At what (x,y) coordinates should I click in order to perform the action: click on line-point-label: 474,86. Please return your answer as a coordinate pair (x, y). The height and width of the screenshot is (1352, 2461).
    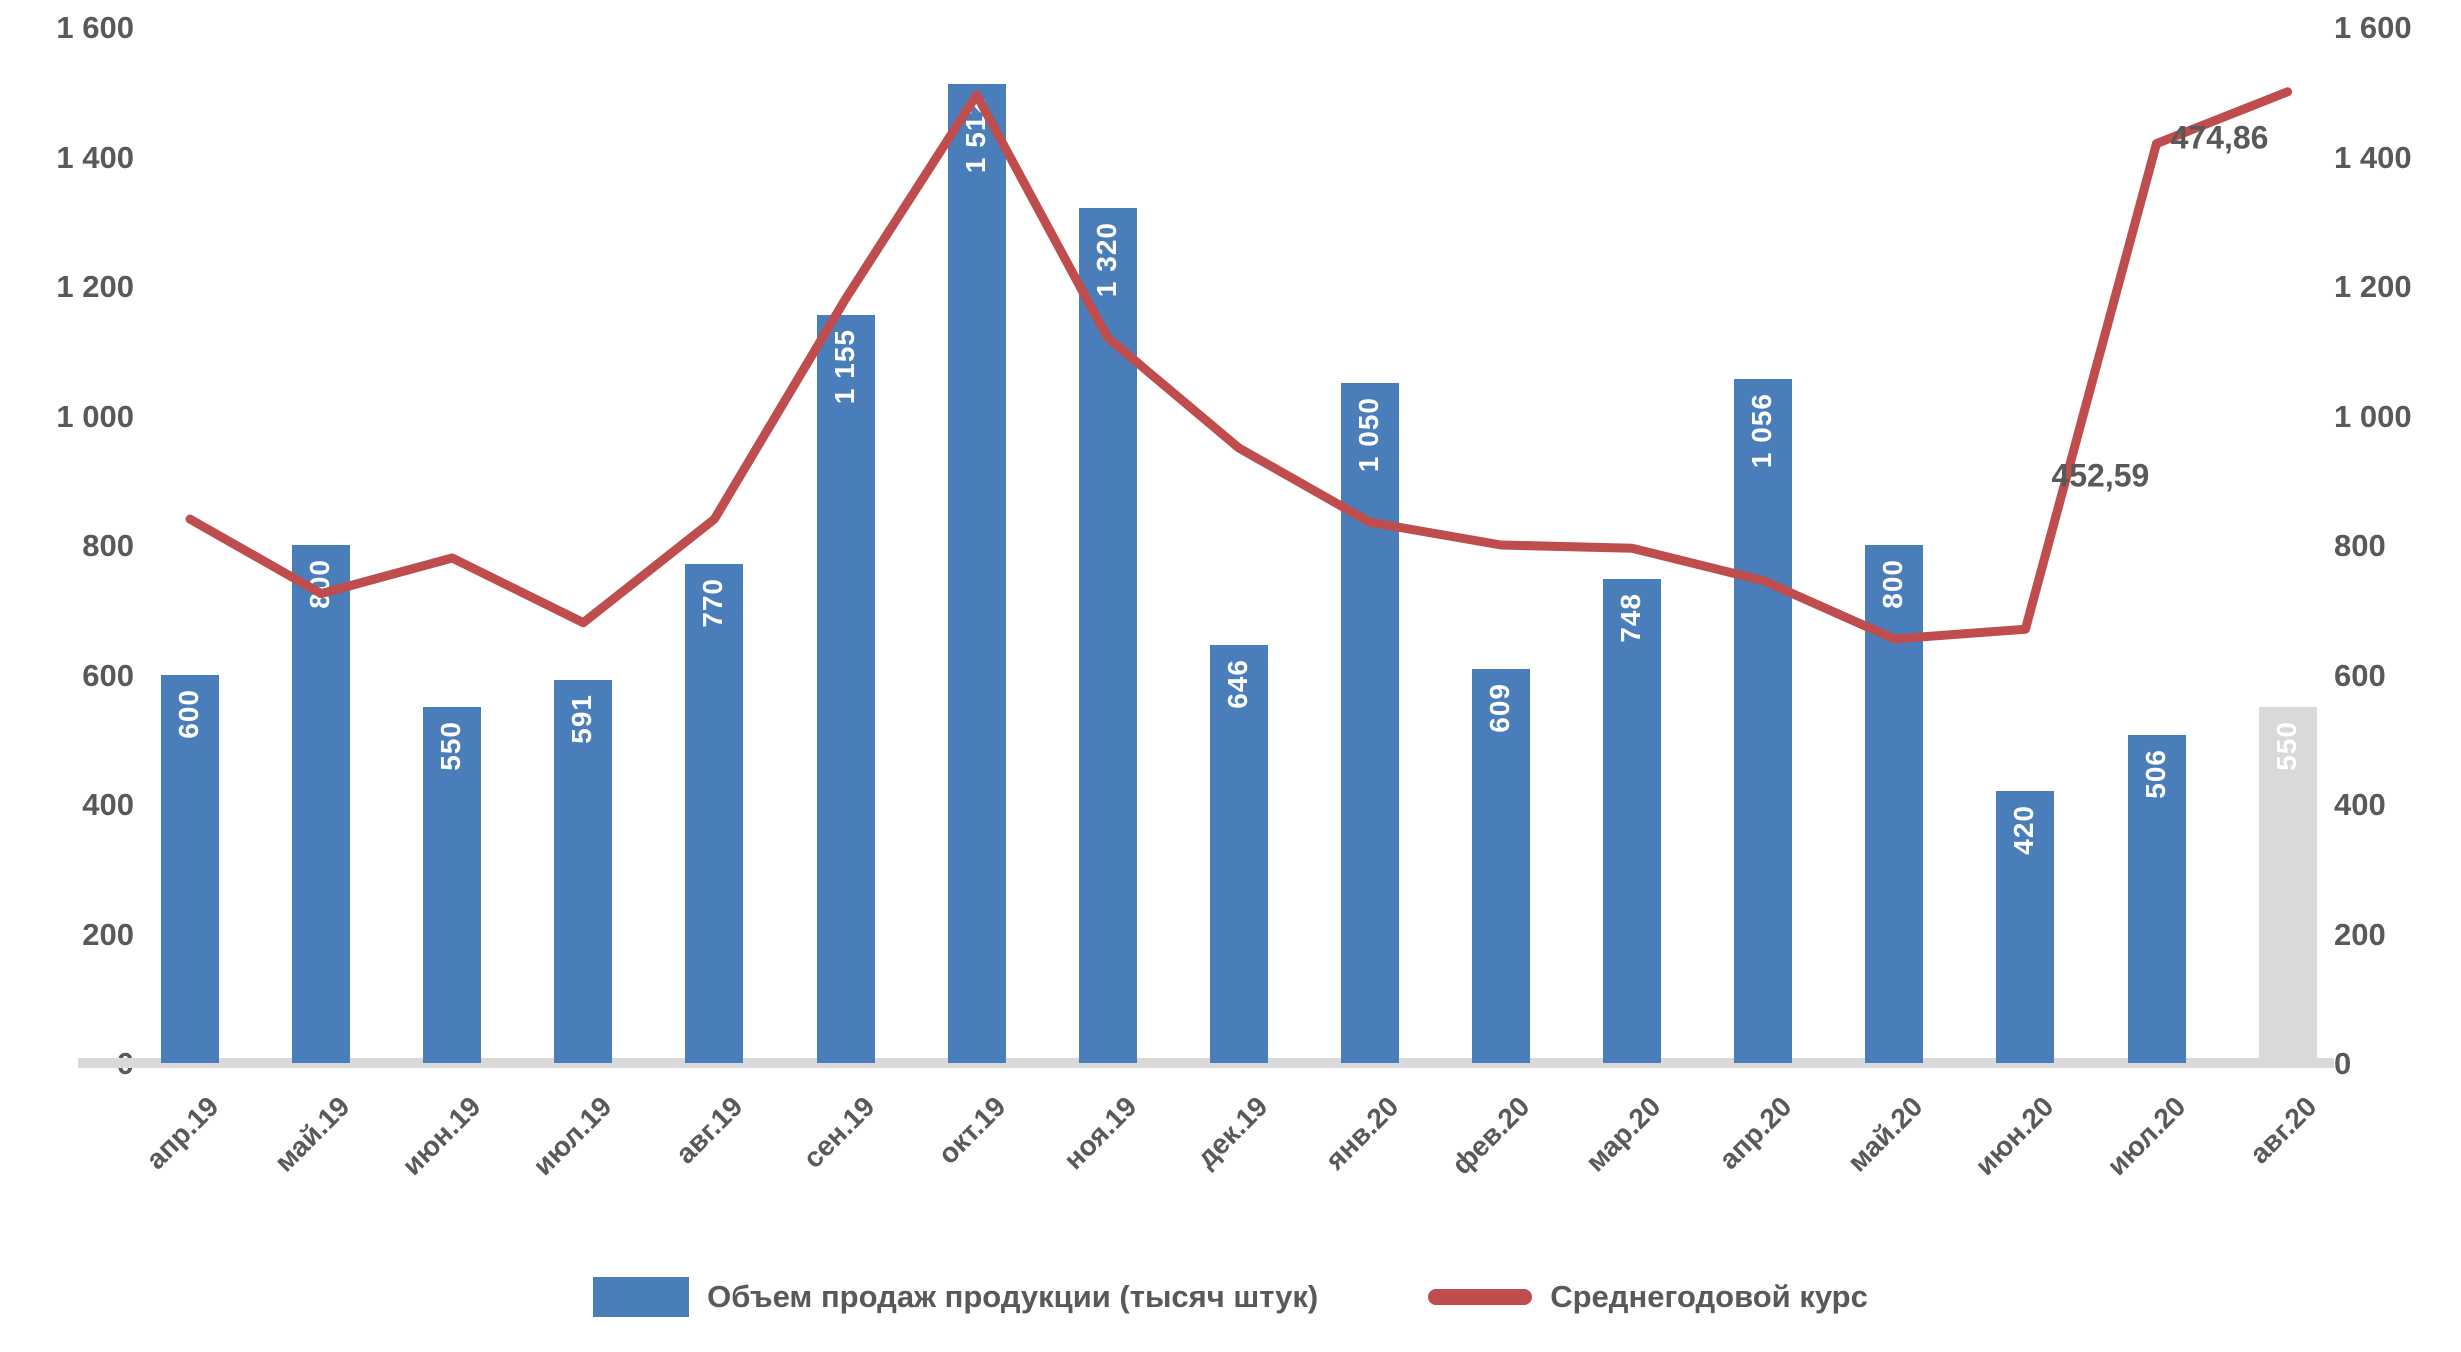
    Looking at the image, I should click on (2219, 137).